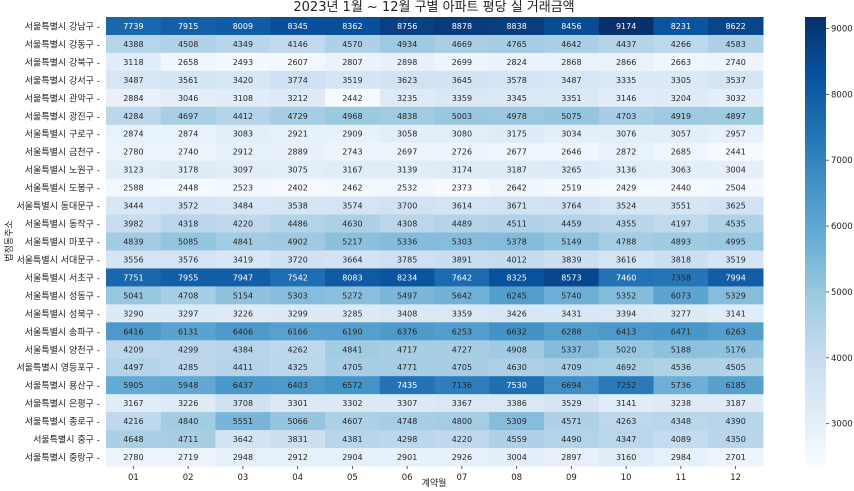 The width and height of the screenshot is (854, 491). Describe the element at coordinates (133, 224) in the screenshot. I see `cell-value: 3982` at that location.